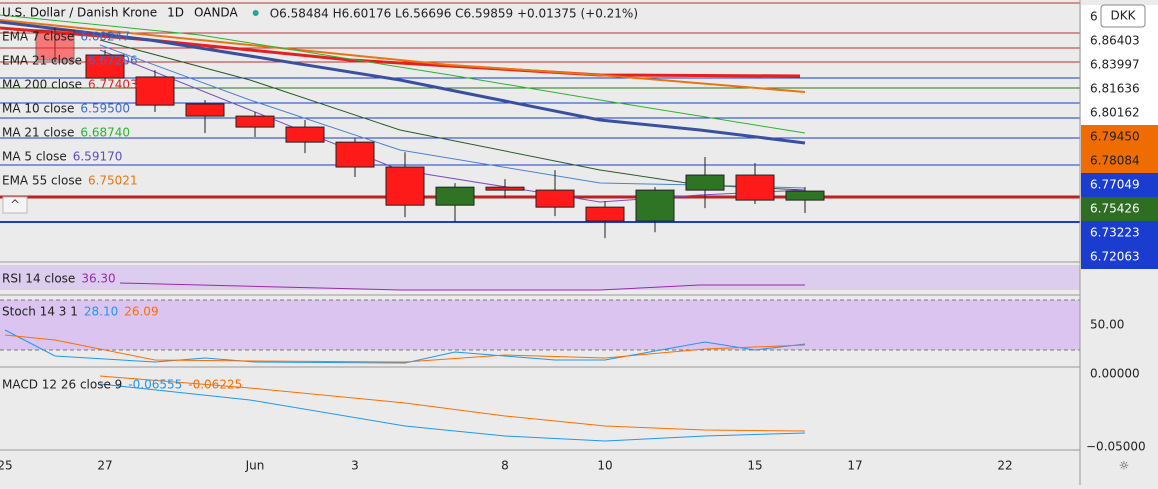 This screenshot has width=1158, height=489. What do you see at coordinates (101, 312) in the screenshot?
I see `stoch-k-value: 28.10` at bounding box center [101, 312].